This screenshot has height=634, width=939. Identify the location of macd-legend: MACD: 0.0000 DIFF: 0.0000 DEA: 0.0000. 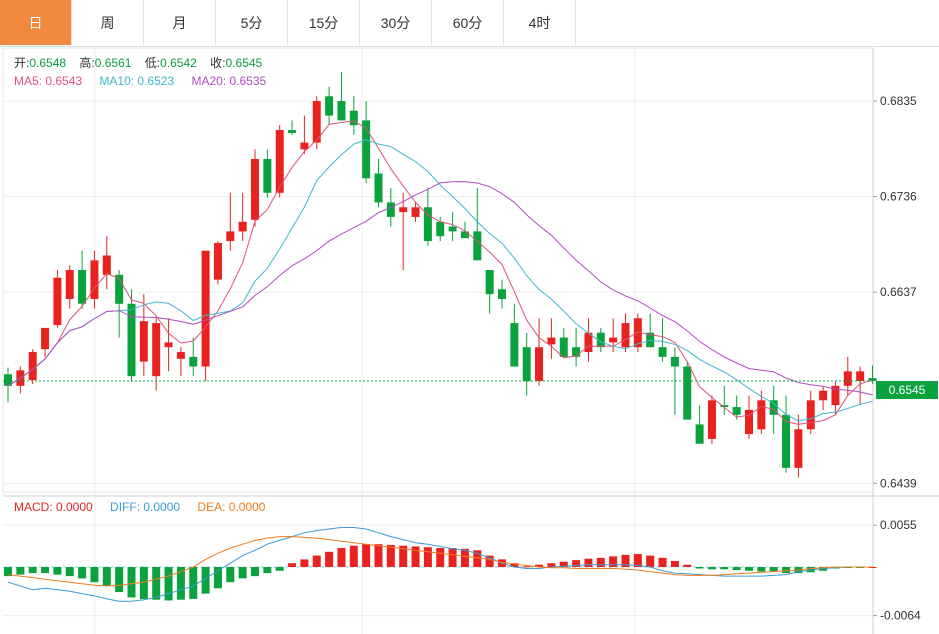
(146, 507).